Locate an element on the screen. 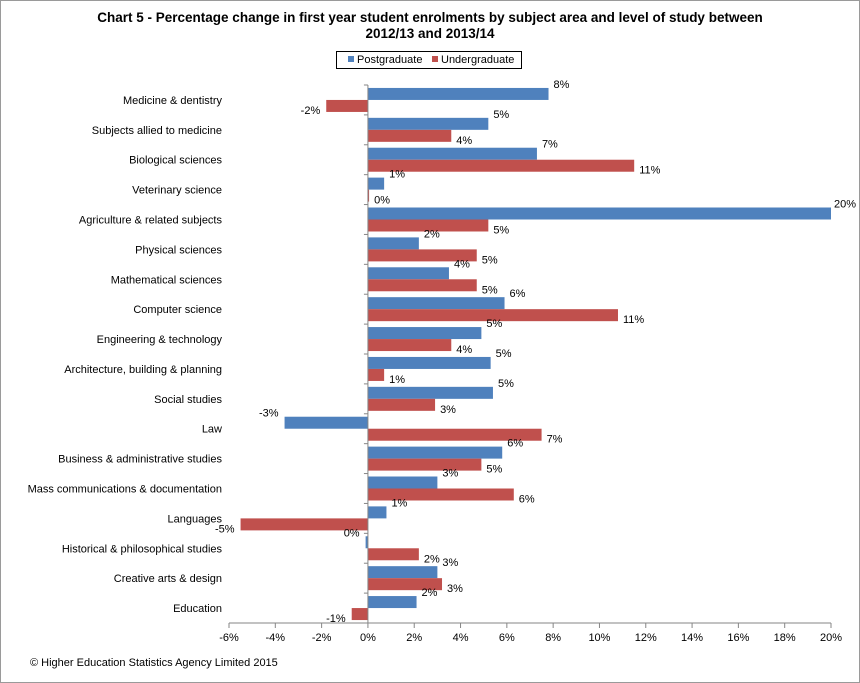 The image size is (860, 683). data-label-postgraduate-languages: 1% is located at coordinates (399, 503).